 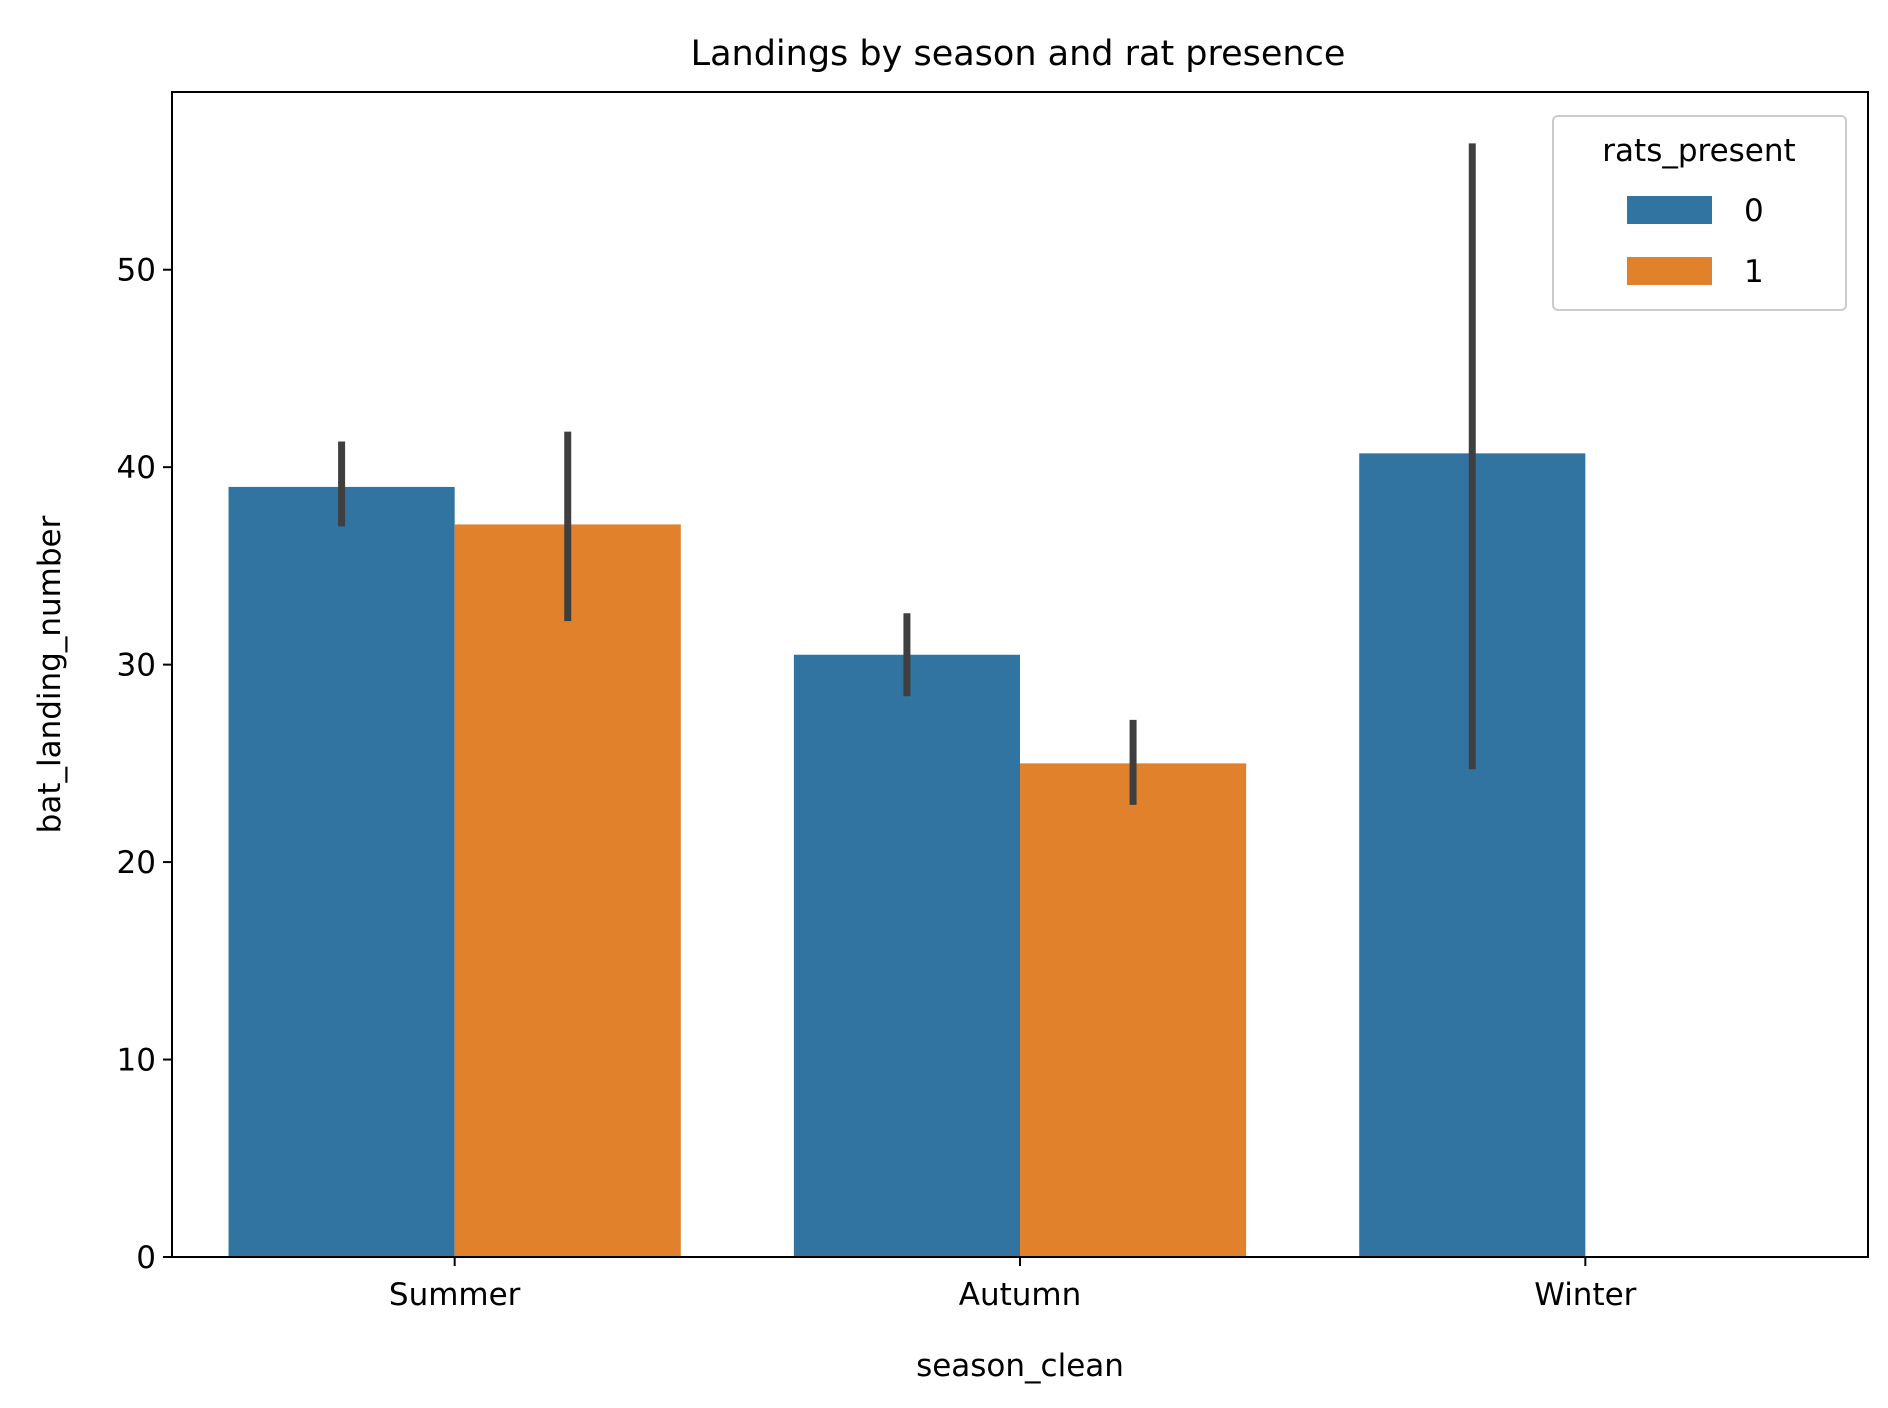 I want to click on y-tick-label: 10, so click(x=136, y=1061).